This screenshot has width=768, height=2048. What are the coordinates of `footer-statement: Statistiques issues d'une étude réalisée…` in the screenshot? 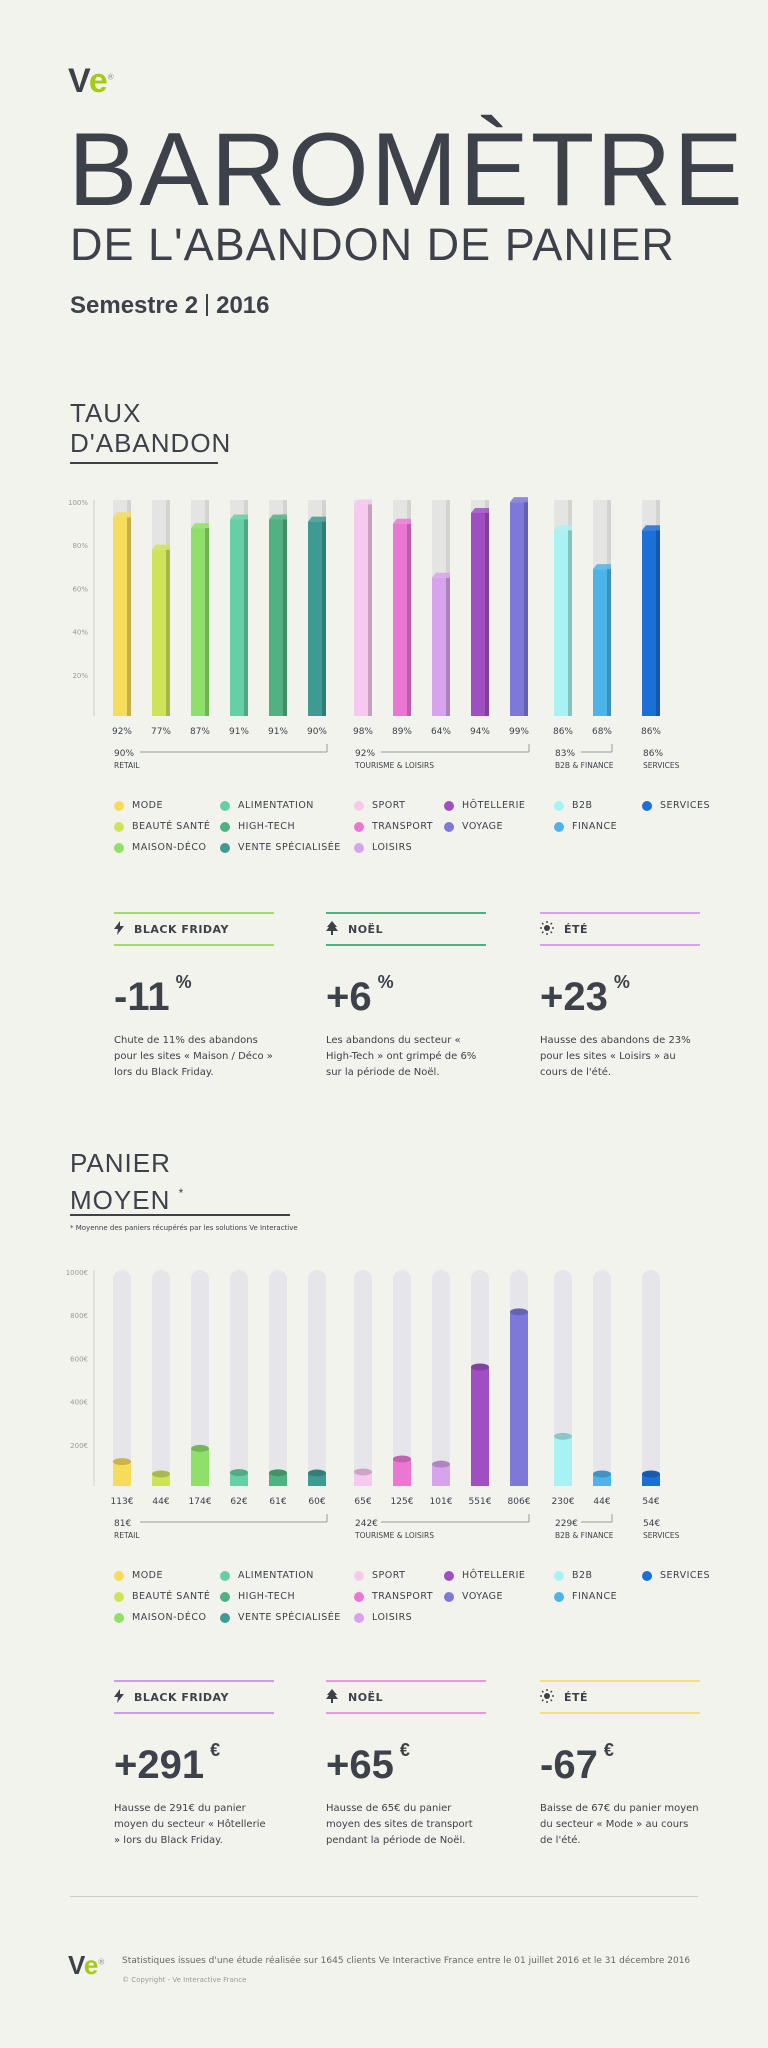 It's located at (406, 1961).